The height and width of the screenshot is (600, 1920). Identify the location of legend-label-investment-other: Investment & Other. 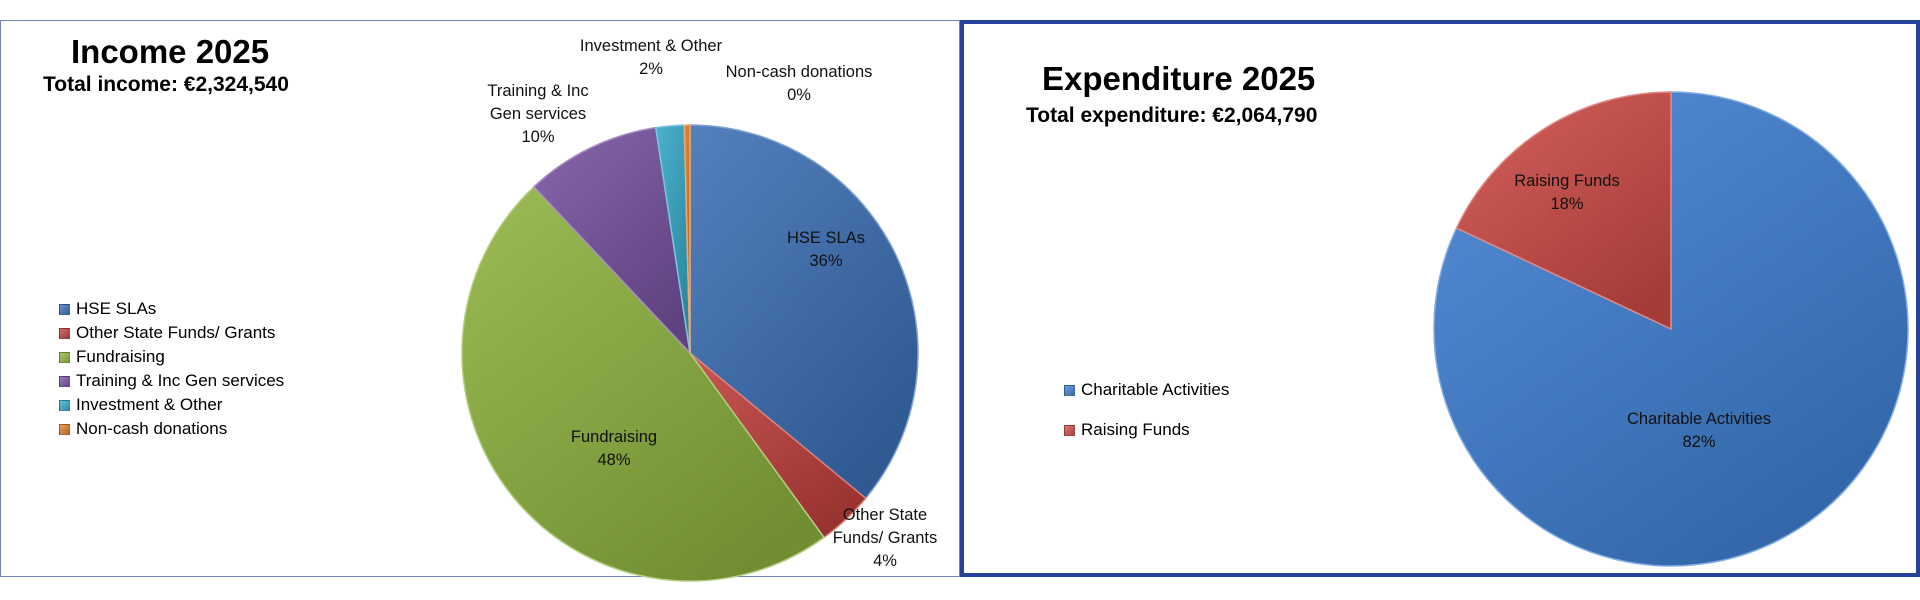
(149, 404).